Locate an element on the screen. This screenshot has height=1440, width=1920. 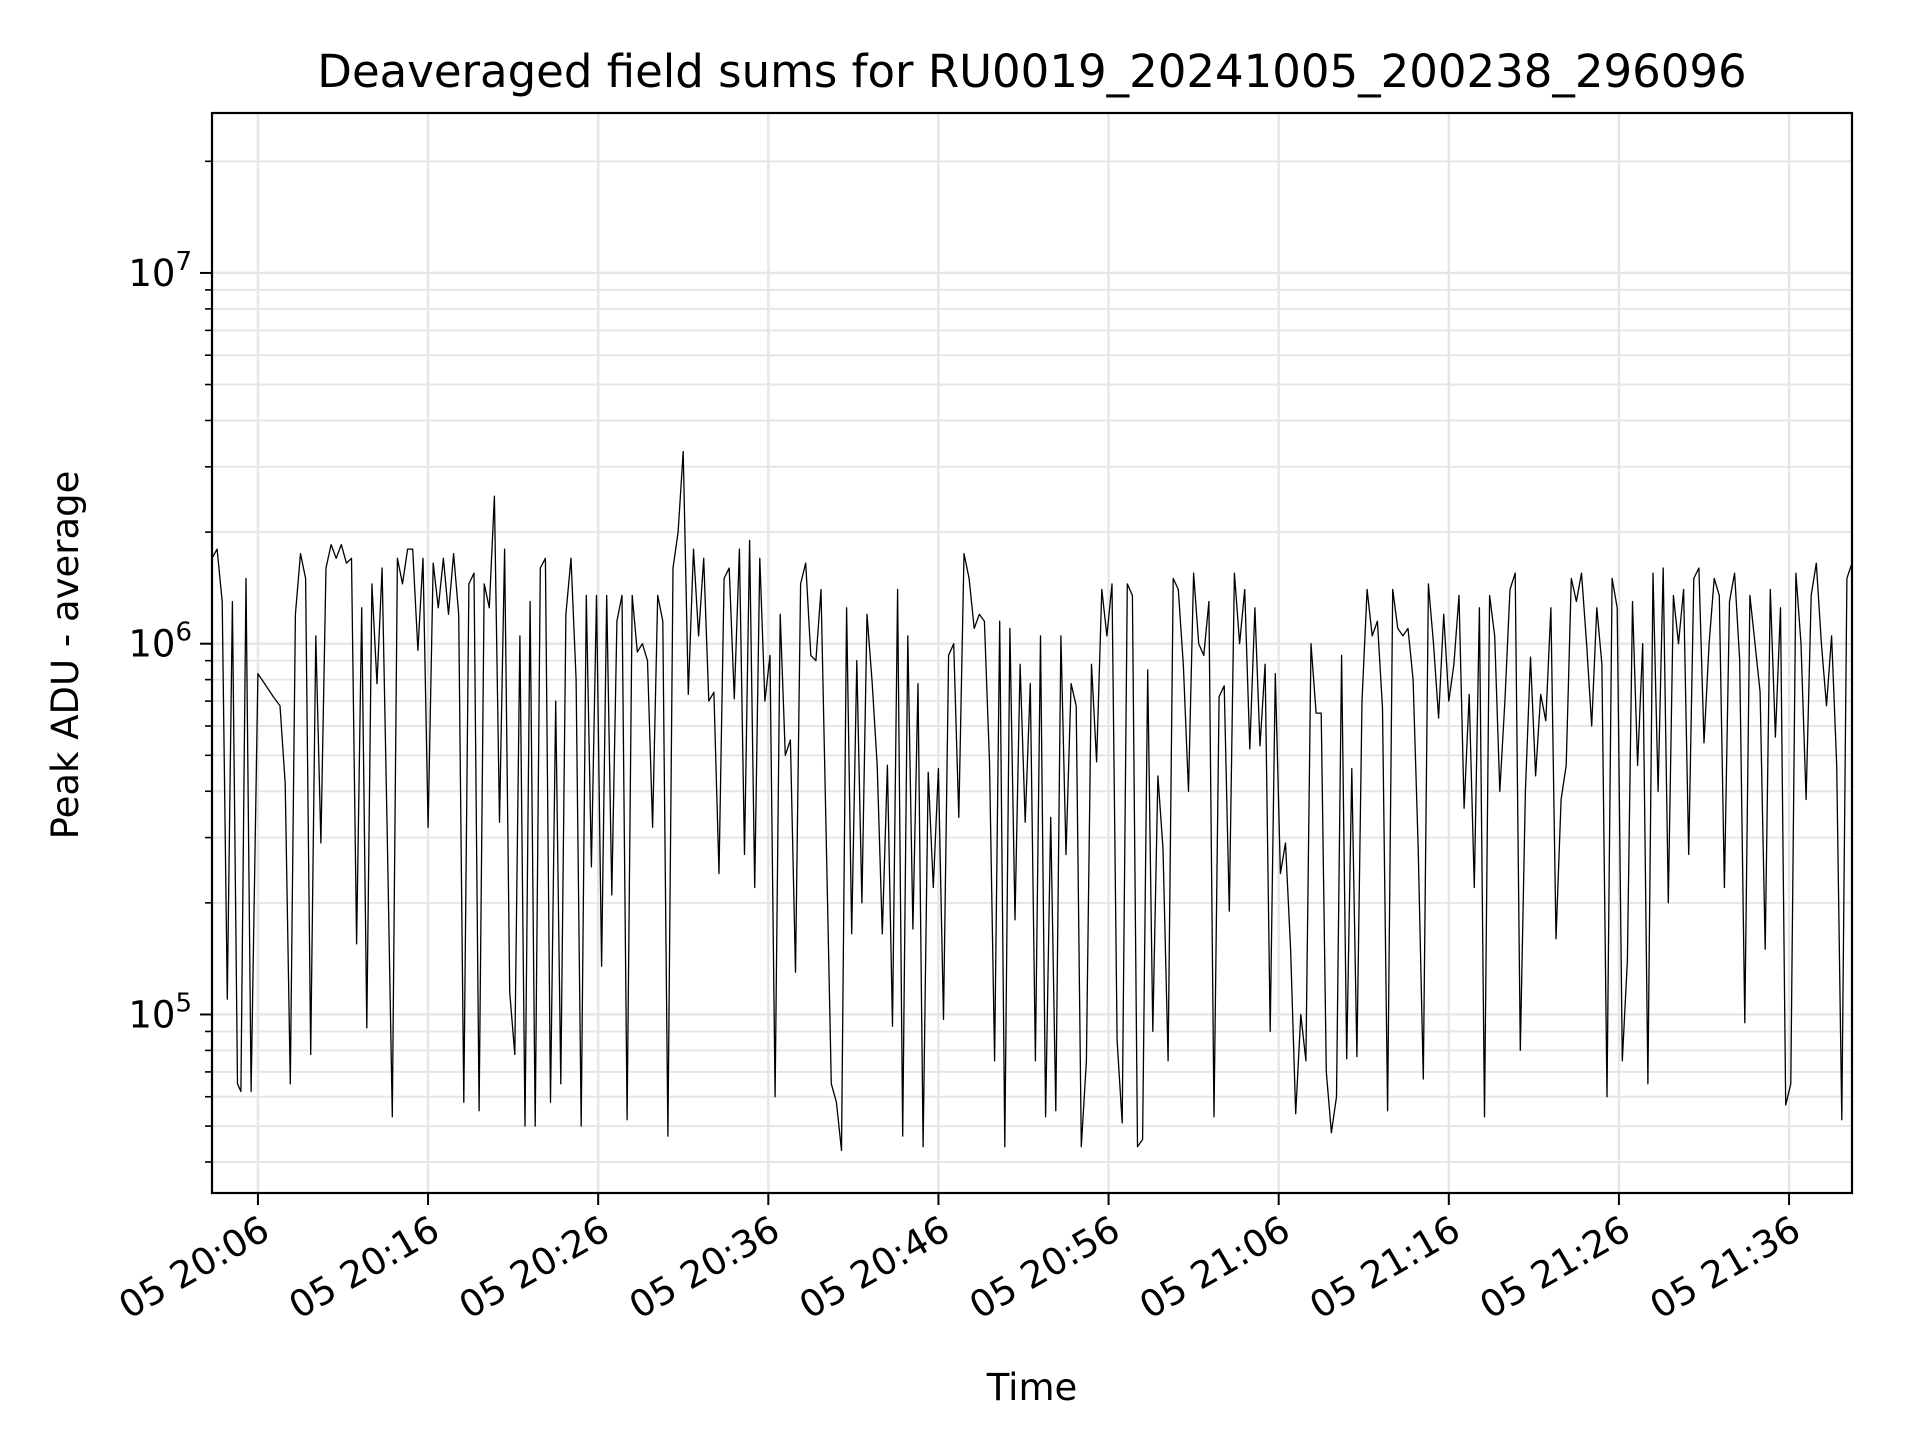
y-axis-label: Peak ADU - average is located at coordinates (65, 655).